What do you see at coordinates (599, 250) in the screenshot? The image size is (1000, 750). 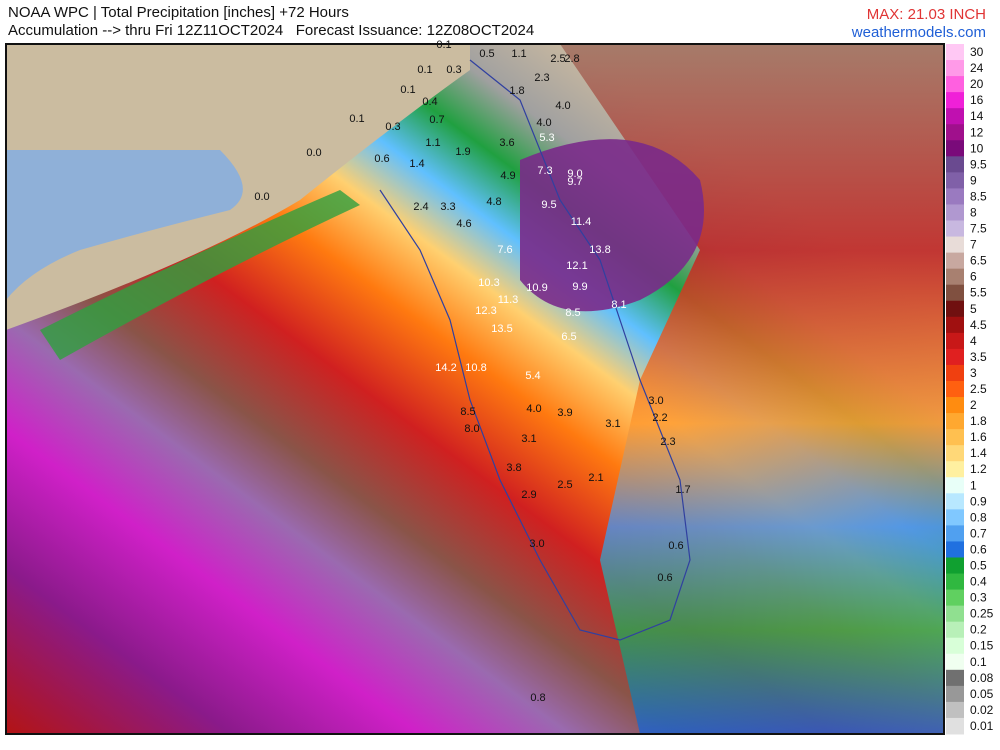 I see `station-value: 13.8` at bounding box center [599, 250].